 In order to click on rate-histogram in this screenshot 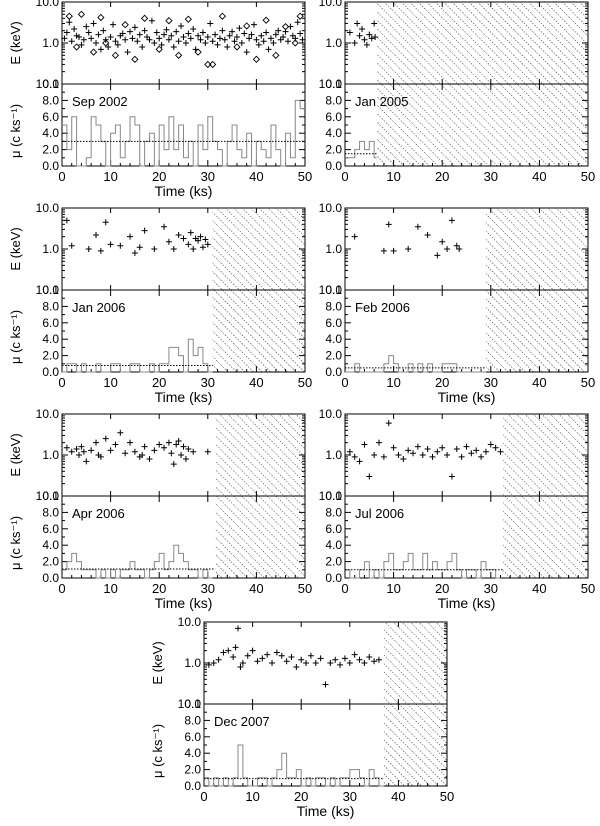, I will do `click(183, 133)`.